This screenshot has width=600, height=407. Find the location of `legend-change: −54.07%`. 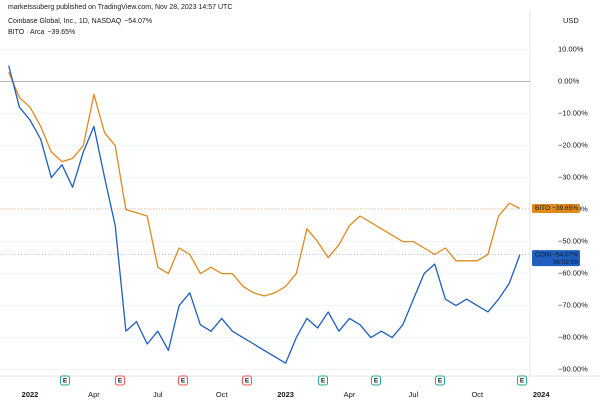

legend-change: −54.07% is located at coordinates (138, 21).